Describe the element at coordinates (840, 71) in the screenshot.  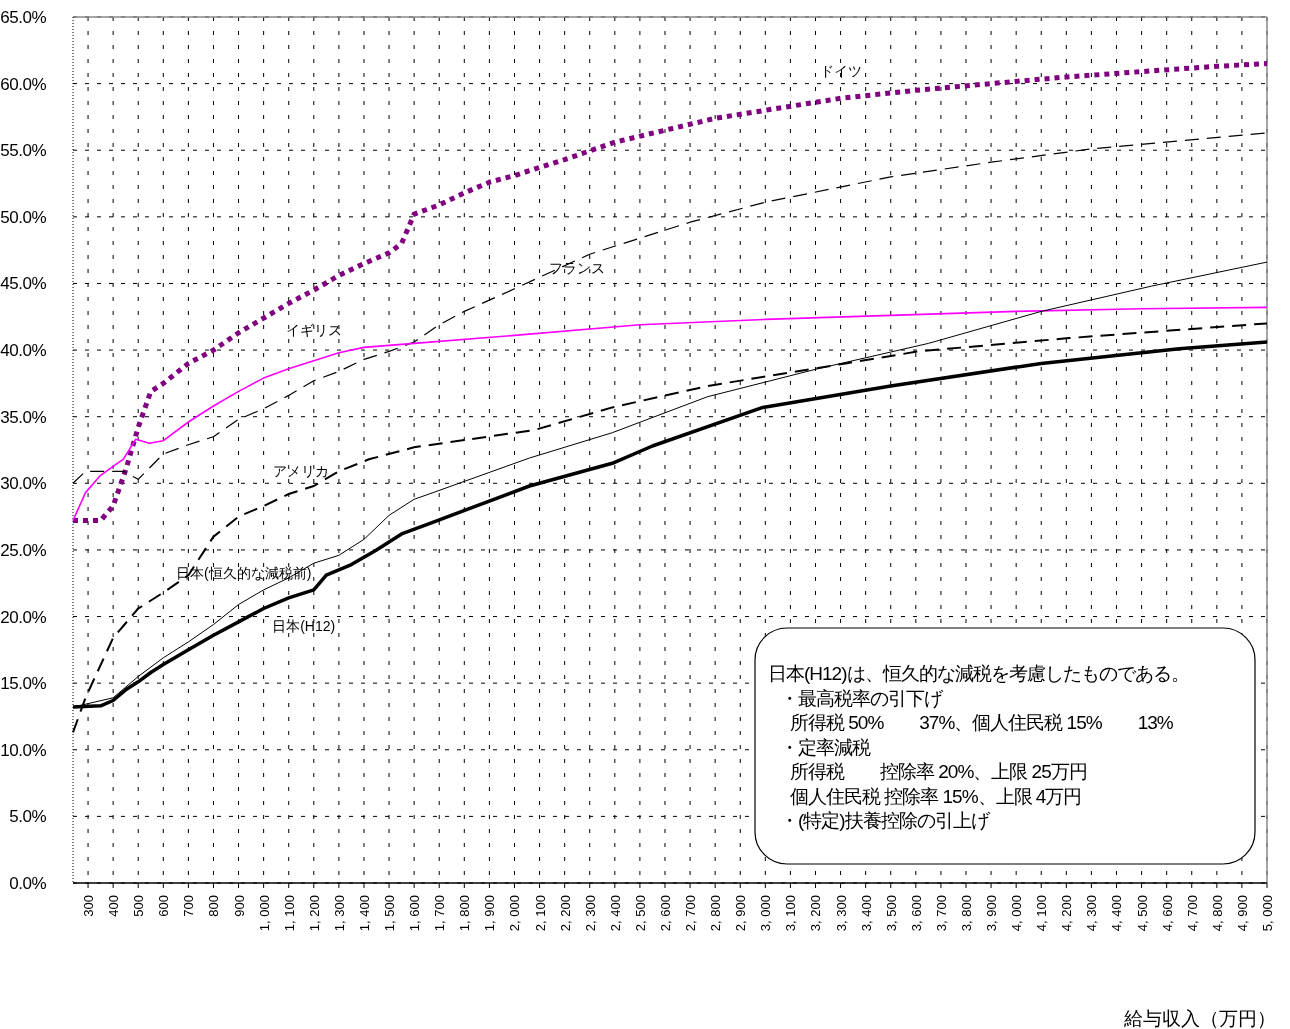
I see `series-label: ドイツ` at that location.